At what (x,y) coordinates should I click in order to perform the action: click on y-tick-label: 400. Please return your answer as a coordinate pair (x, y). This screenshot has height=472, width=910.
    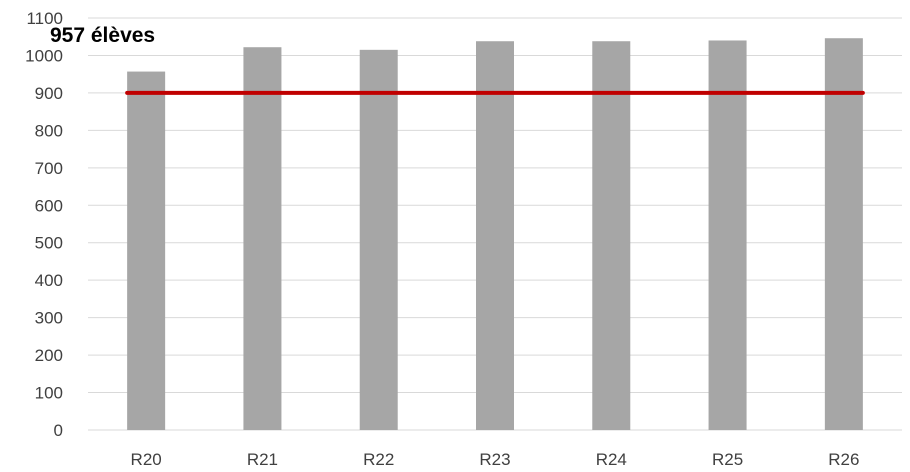
    Looking at the image, I should click on (49, 280).